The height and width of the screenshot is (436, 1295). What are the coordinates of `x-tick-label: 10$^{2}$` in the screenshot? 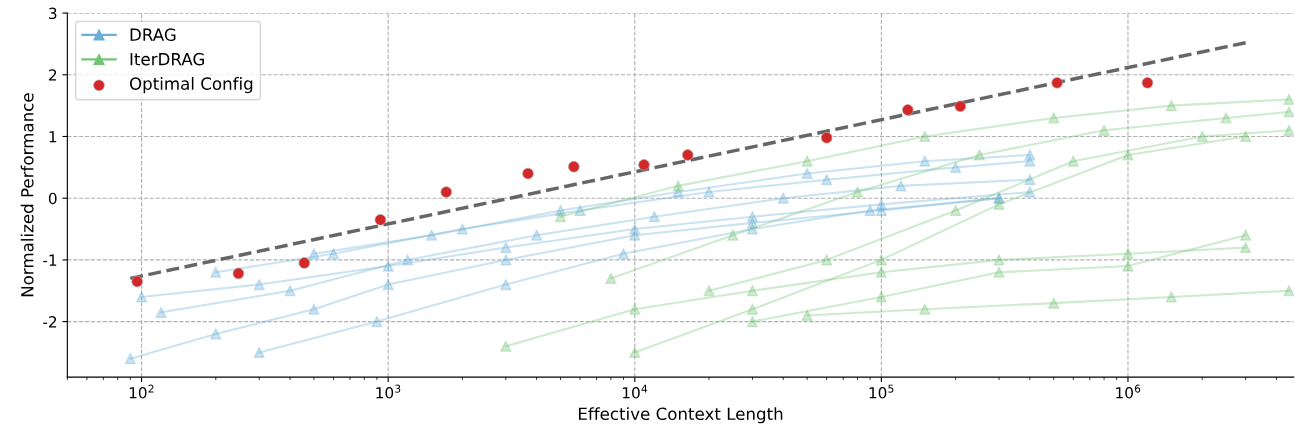 It's located at (141, 391).